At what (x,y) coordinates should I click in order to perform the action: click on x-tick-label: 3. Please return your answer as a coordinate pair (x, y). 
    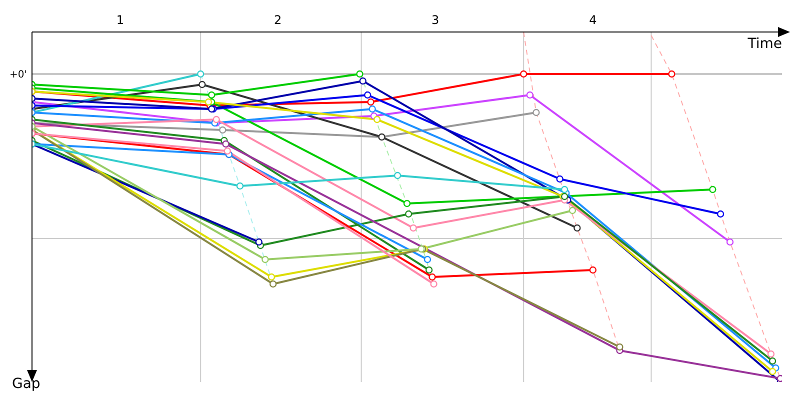
    Looking at the image, I should click on (436, 20).